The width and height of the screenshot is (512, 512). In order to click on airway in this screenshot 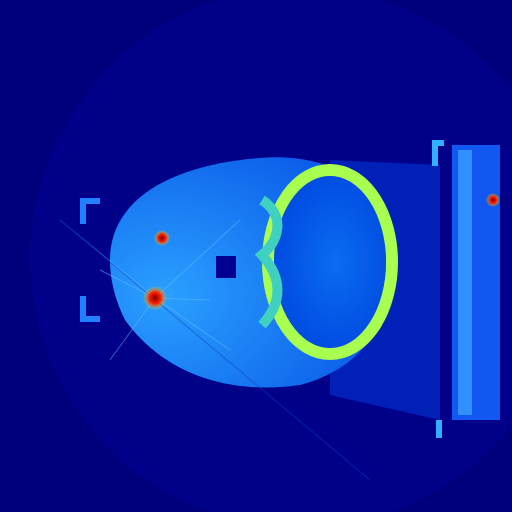, I will do `click(226, 267)`.